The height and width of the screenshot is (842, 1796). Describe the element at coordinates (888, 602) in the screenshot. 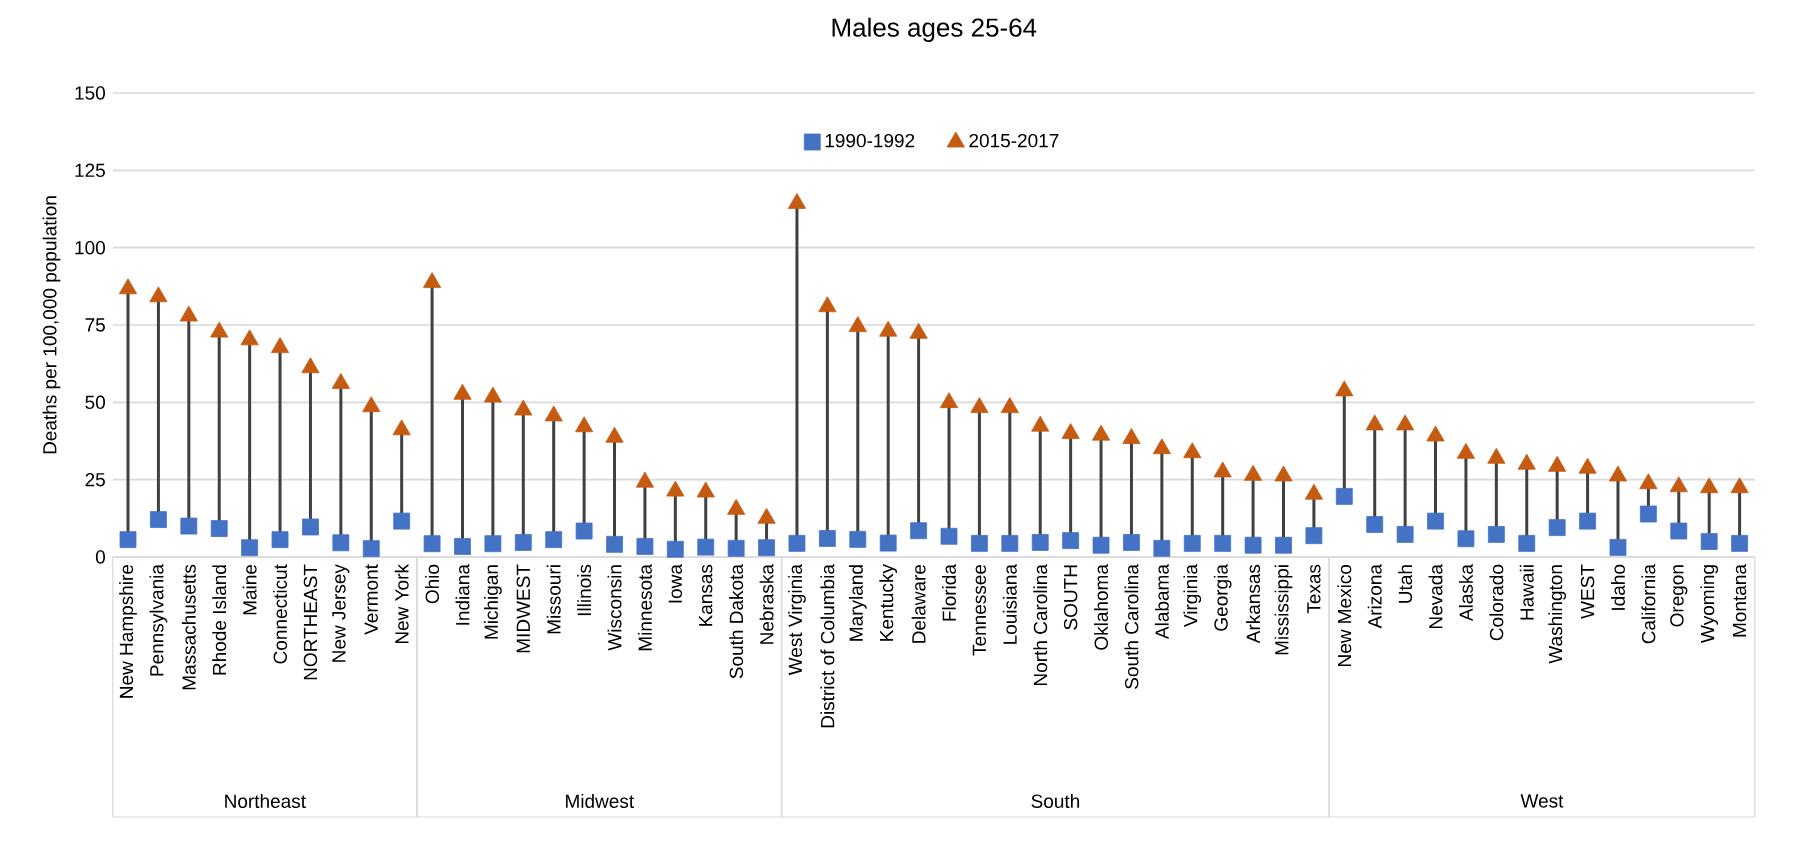

I see `x-tick-label: Kentucky` at that location.